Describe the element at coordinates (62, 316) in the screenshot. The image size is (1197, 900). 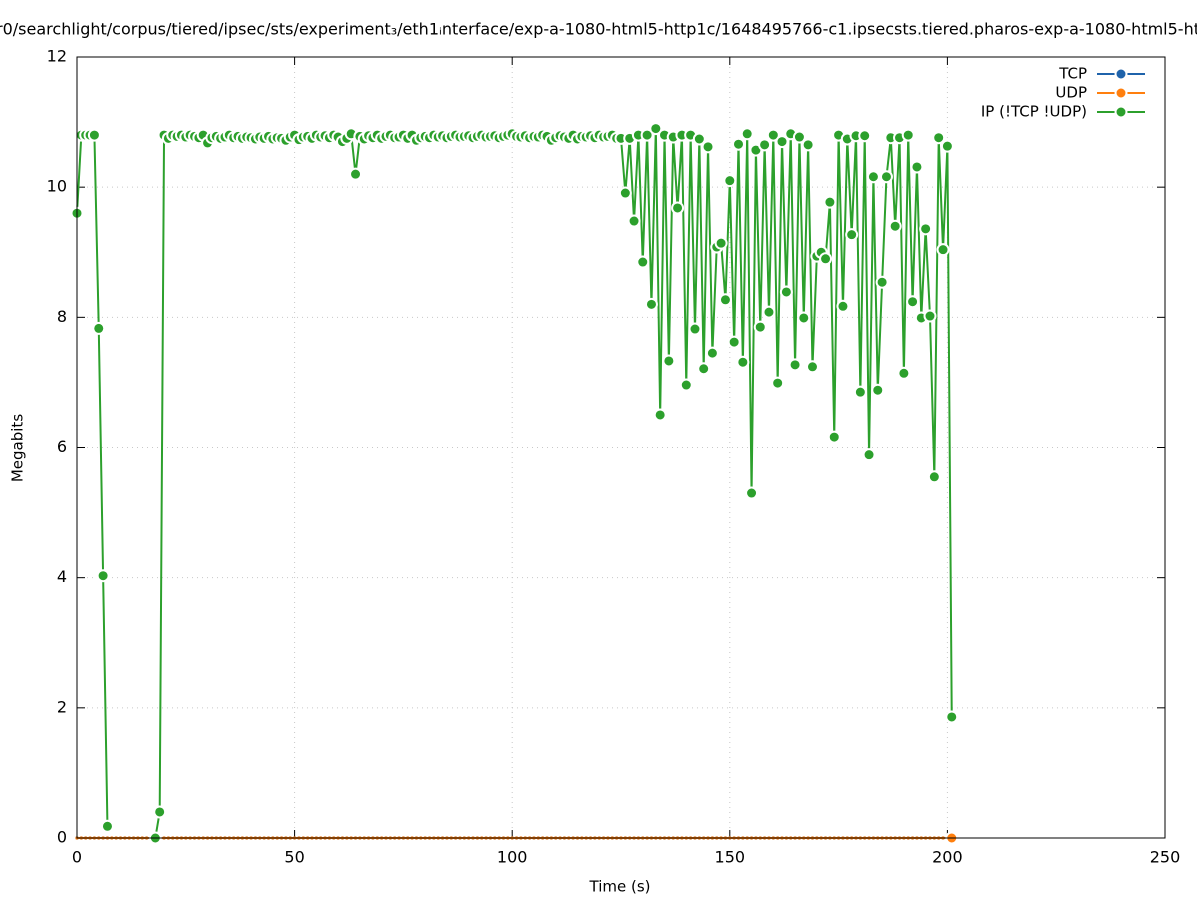
I see `y-tick-label: 8` at that location.